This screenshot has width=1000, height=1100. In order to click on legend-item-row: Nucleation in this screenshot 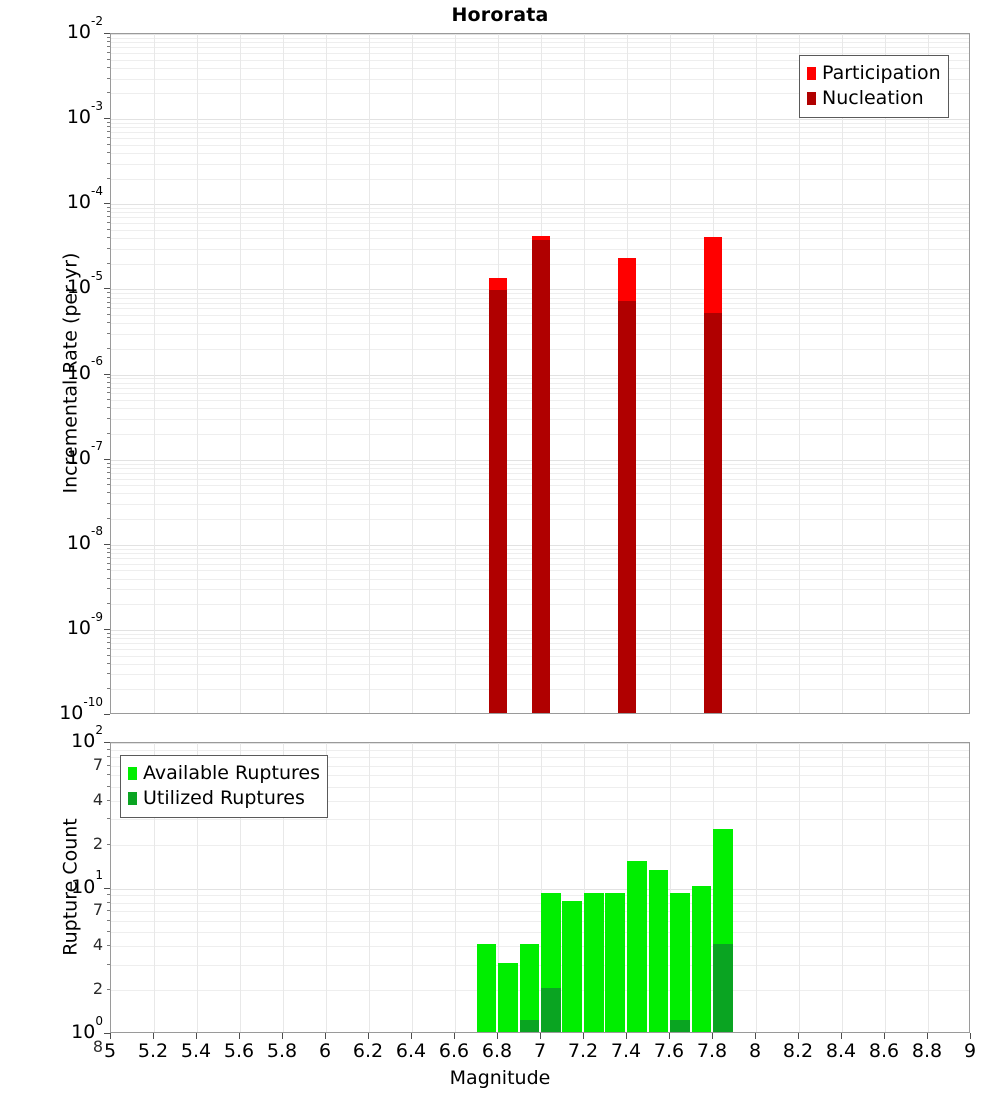, I will do `click(874, 98)`.